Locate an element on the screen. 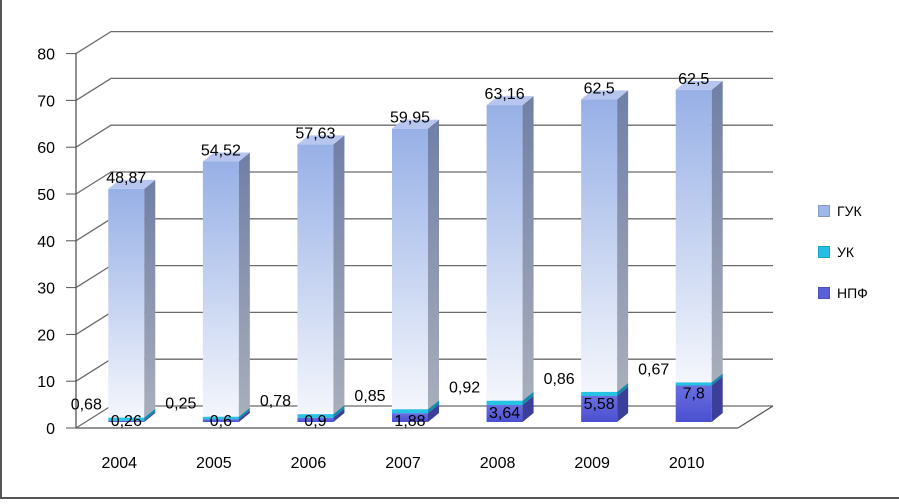 The image size is (899, 504). uk-data-label: 0,68 is located at coordinates (86, 405).